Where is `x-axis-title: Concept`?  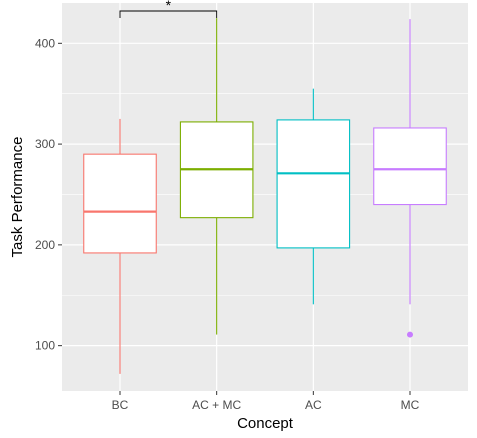
x-axis-title: Concept is located at coordinates (265, 423).